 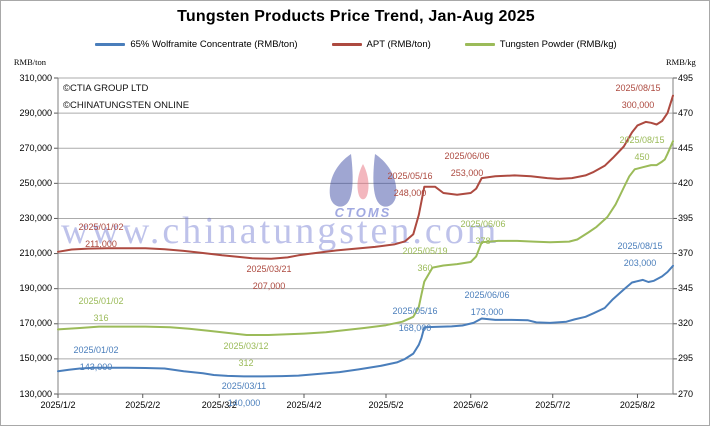 What do you see at coordinates (346, 44) in the screenshot?
I see `apt-line-swatch` at bounding box center [346, 44].